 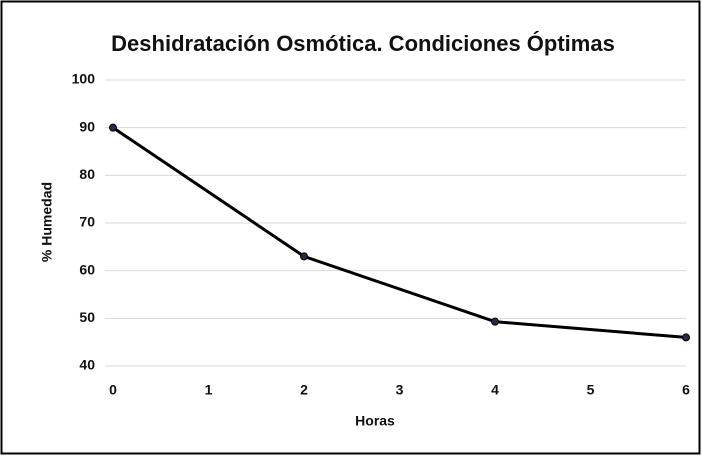 What do you see at coordinates (87, 365) in the screenshot?
I see `y-tick-label: 40` at bounding box center [87, 365].